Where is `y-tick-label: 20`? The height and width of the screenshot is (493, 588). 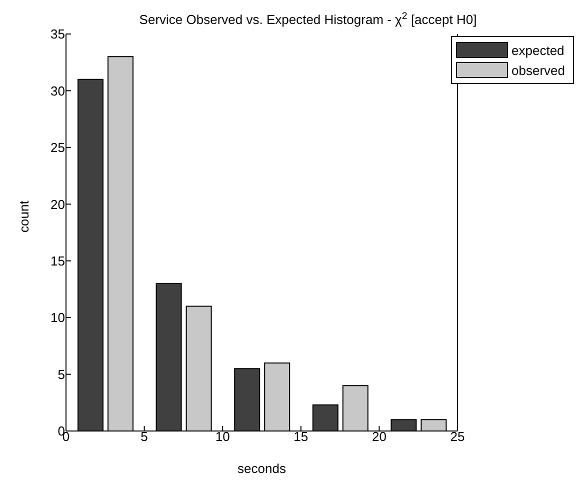 y-tick-label: 20 is located at coordinates (57, 204).